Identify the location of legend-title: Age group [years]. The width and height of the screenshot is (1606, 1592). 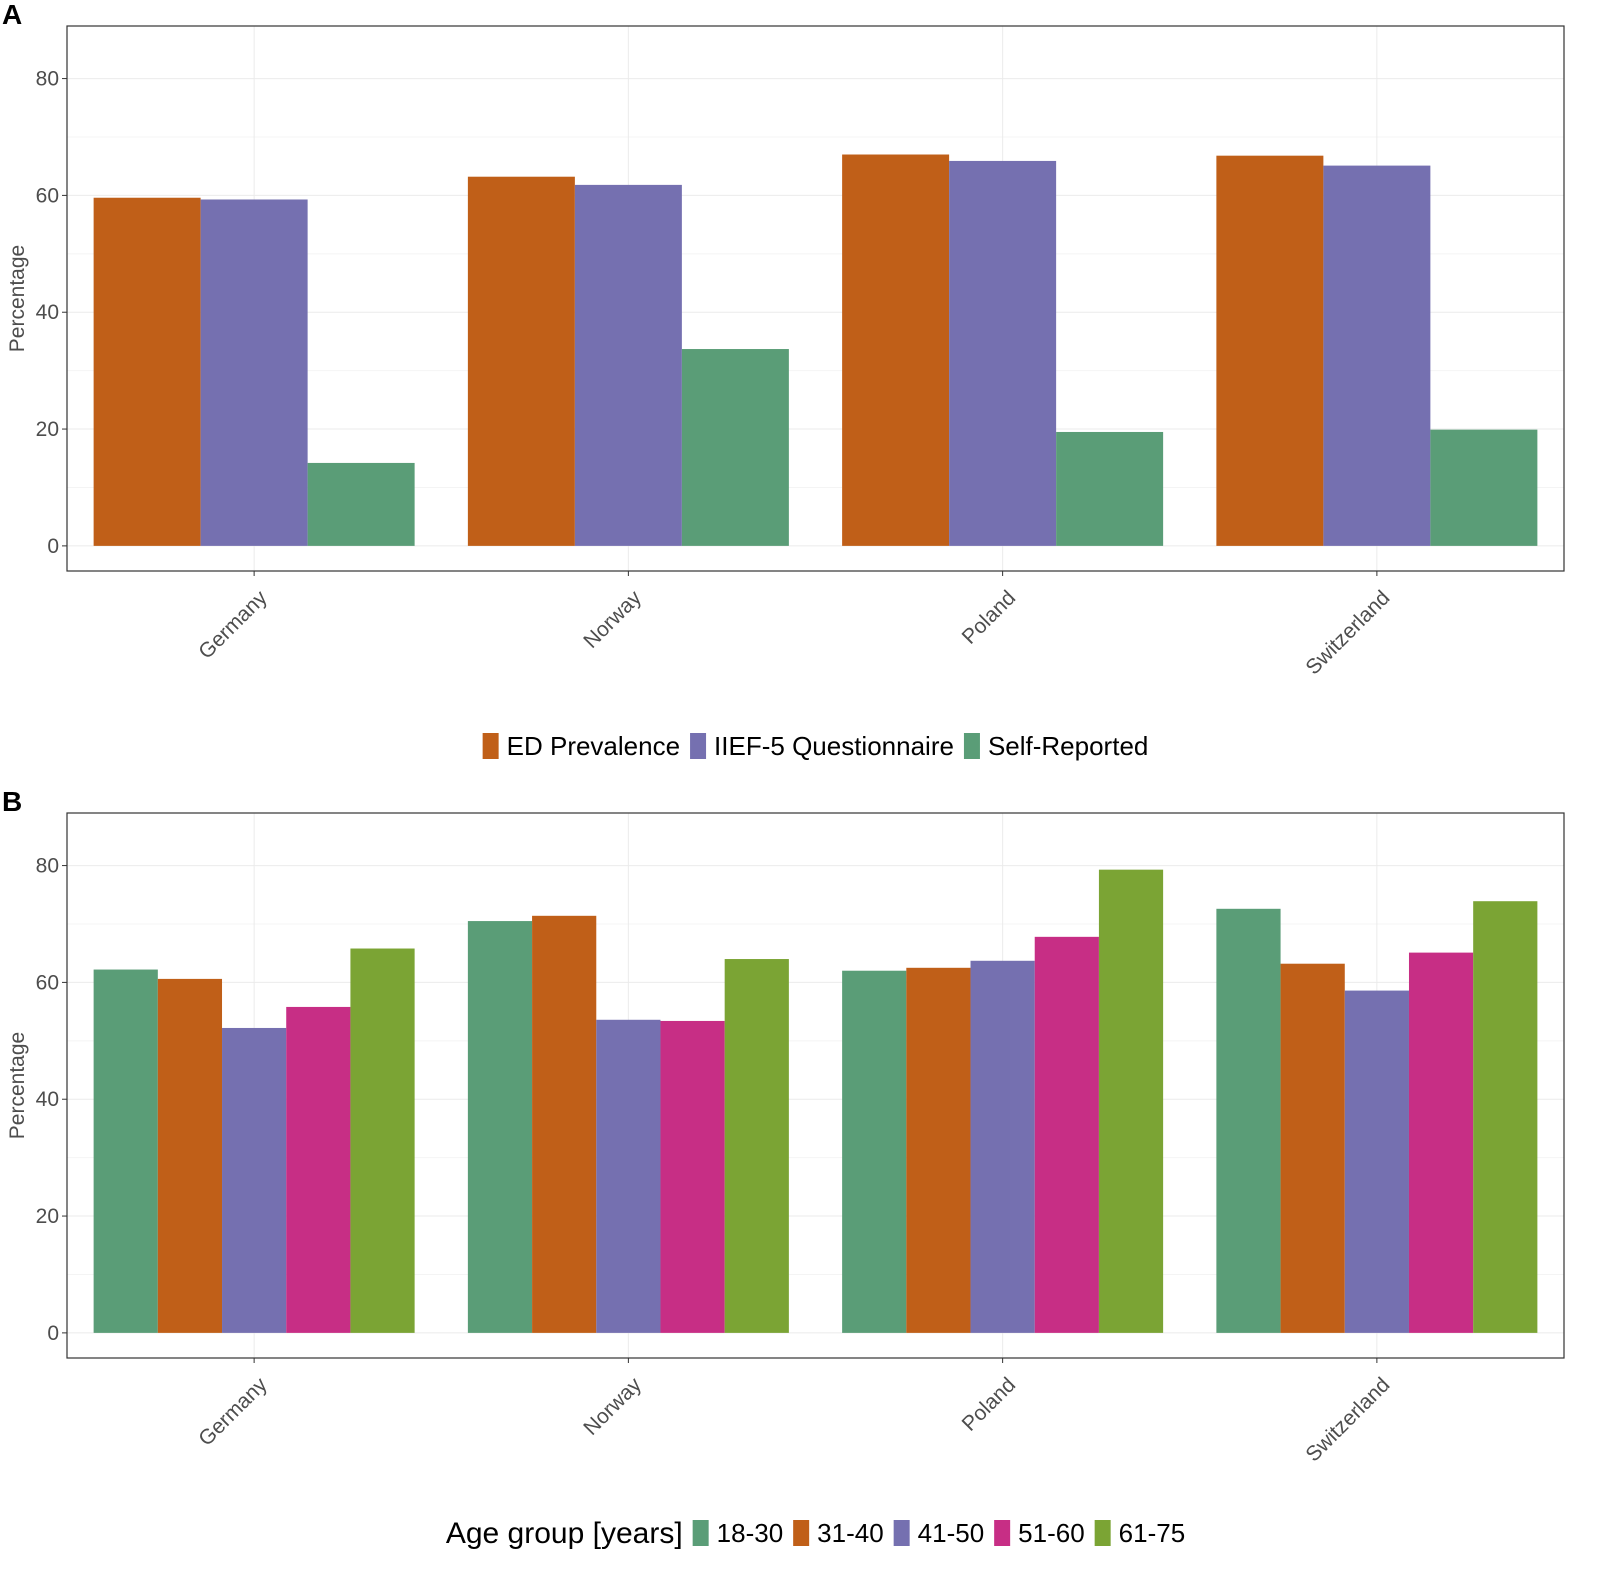
(564, 1533).